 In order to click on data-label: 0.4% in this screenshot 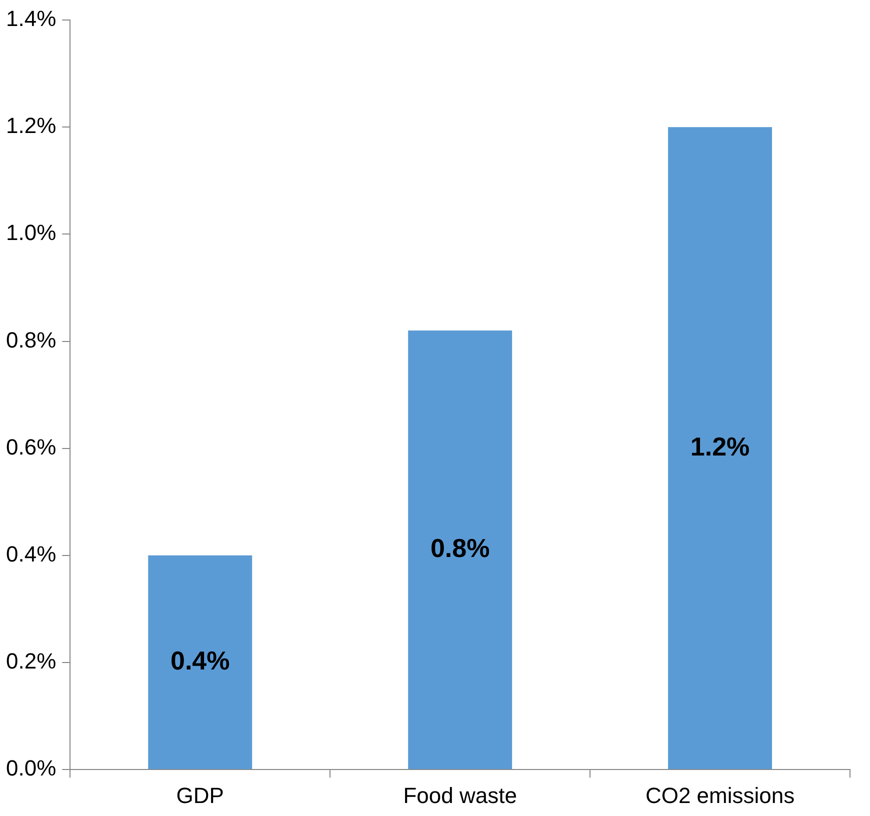, I will do `click(200, 660)`.